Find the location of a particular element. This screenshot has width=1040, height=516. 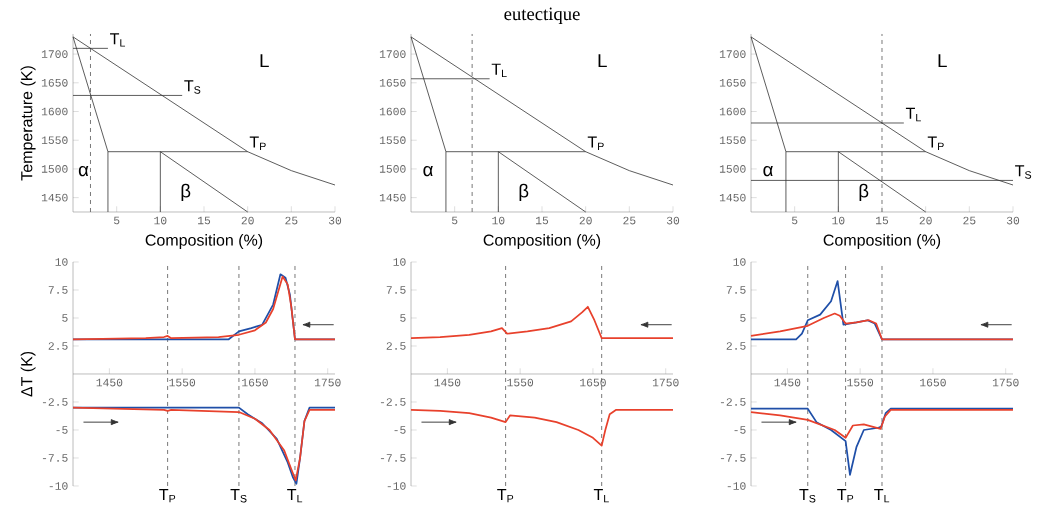

chart-title: eutectique is located at coordinates (542, 15).